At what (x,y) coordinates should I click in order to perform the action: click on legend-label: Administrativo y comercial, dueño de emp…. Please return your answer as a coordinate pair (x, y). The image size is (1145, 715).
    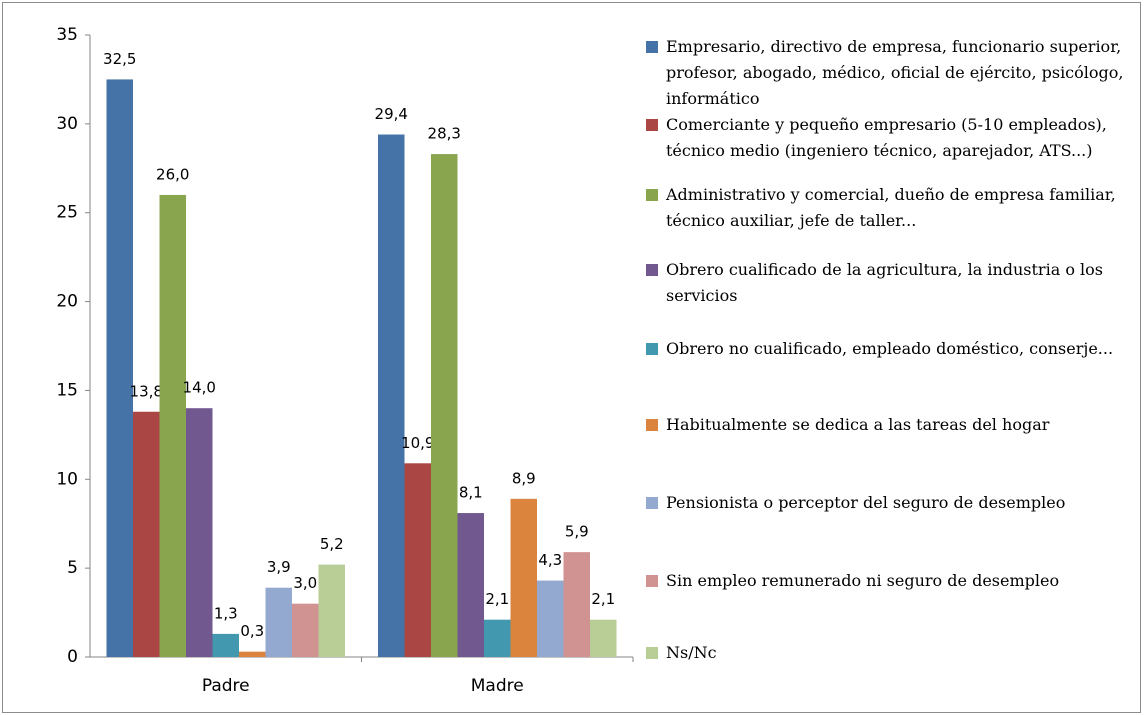
    Looking at the image, I should click on (891, 207).